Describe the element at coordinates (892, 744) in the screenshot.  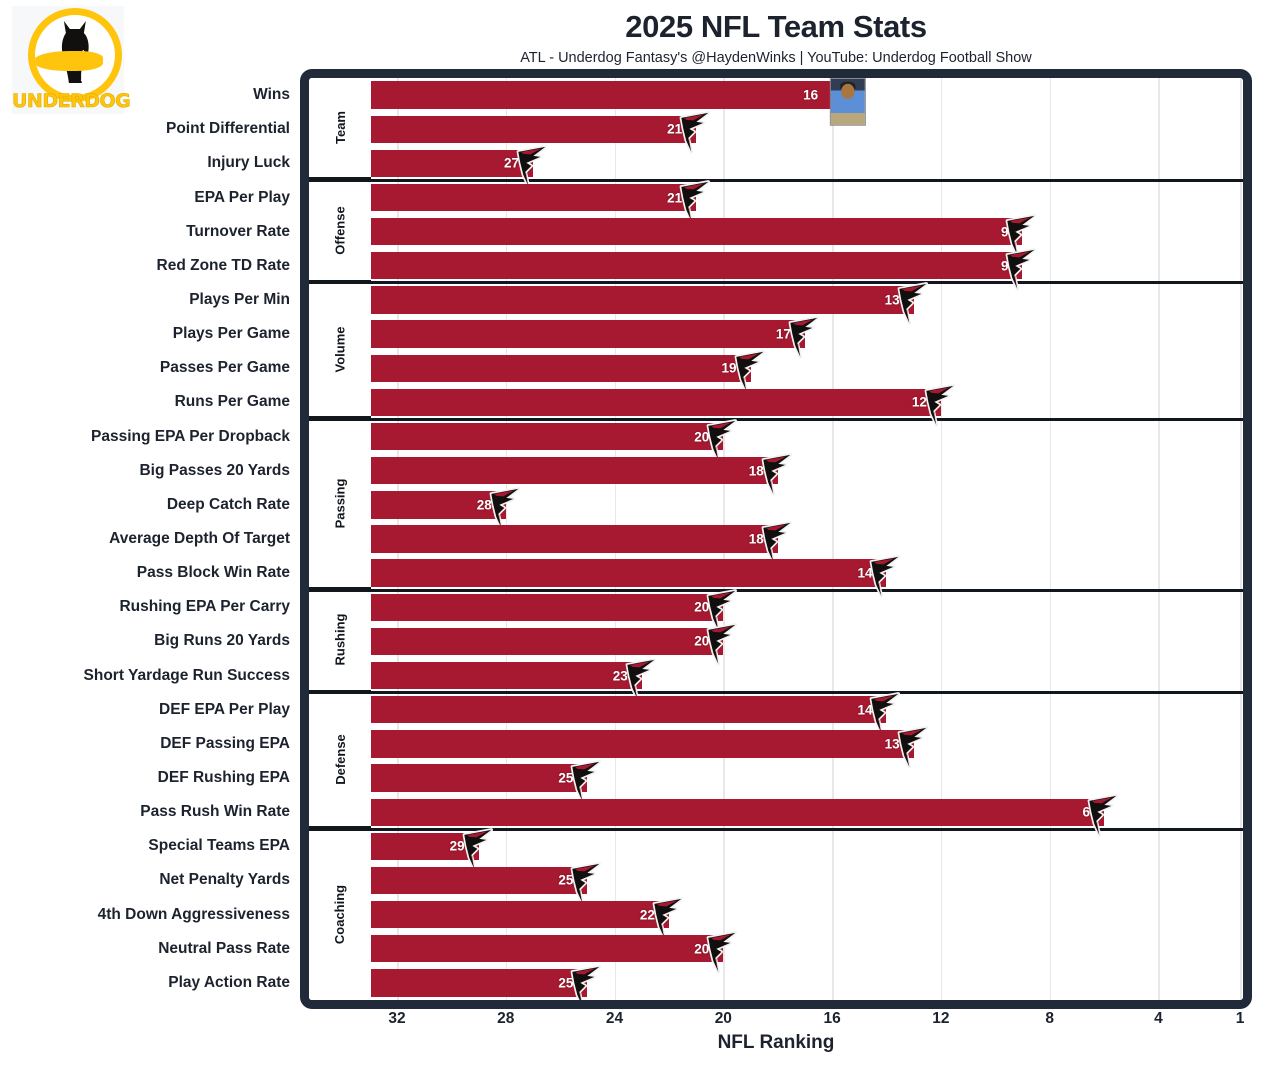
I see `bar-value-label: 13` at that location.